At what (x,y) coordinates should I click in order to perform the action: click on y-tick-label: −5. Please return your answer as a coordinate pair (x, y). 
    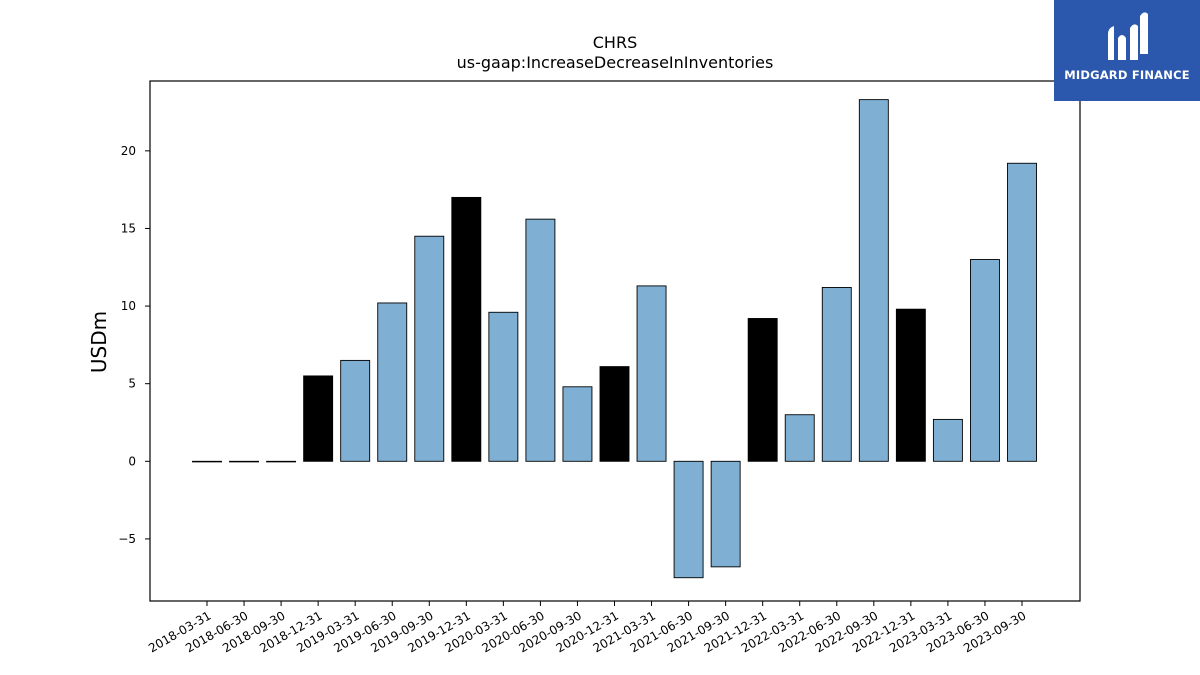
    Looking at the image, I should click on (127, 539).